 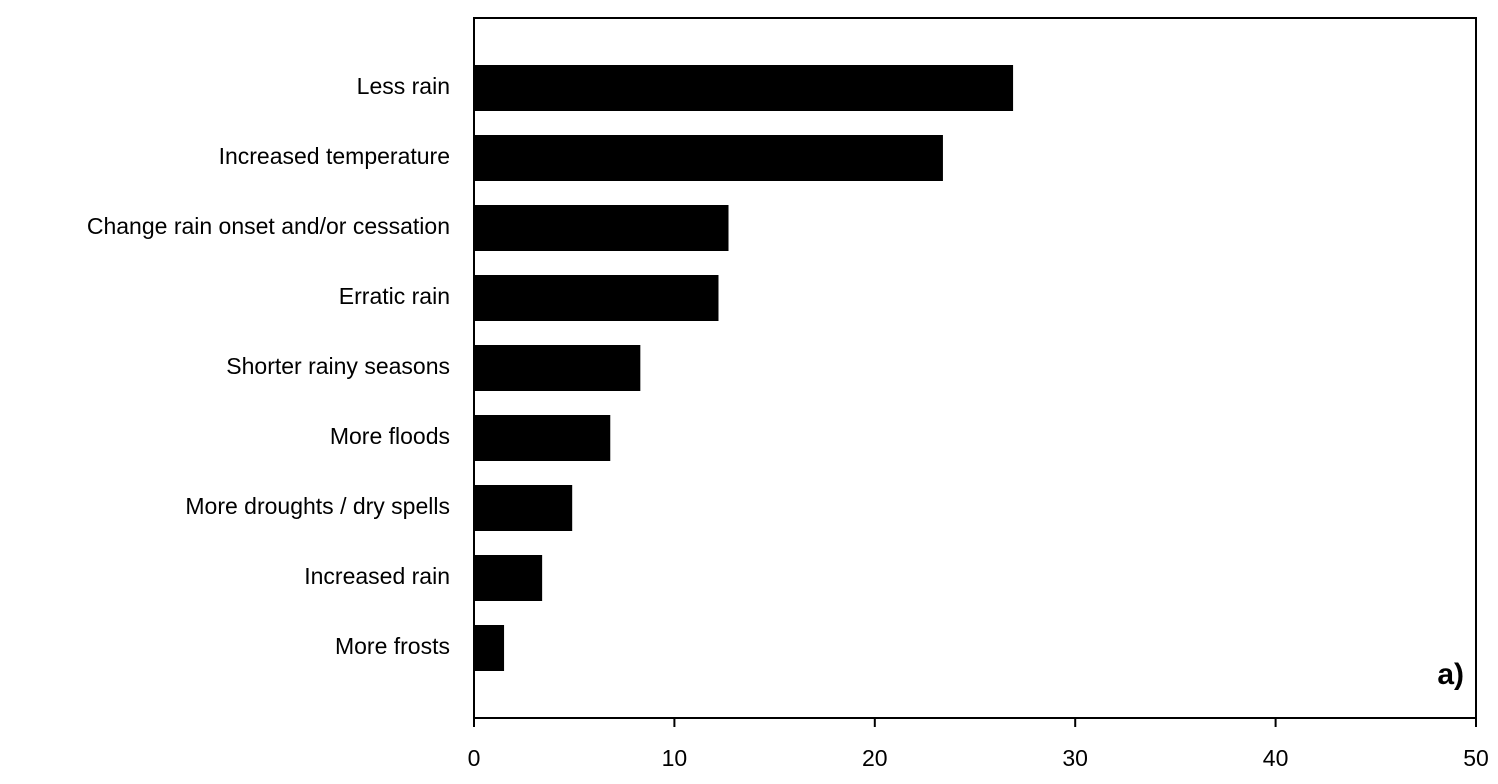 I want to click on x-tick-label: 40, so click(x=1276, y=758).